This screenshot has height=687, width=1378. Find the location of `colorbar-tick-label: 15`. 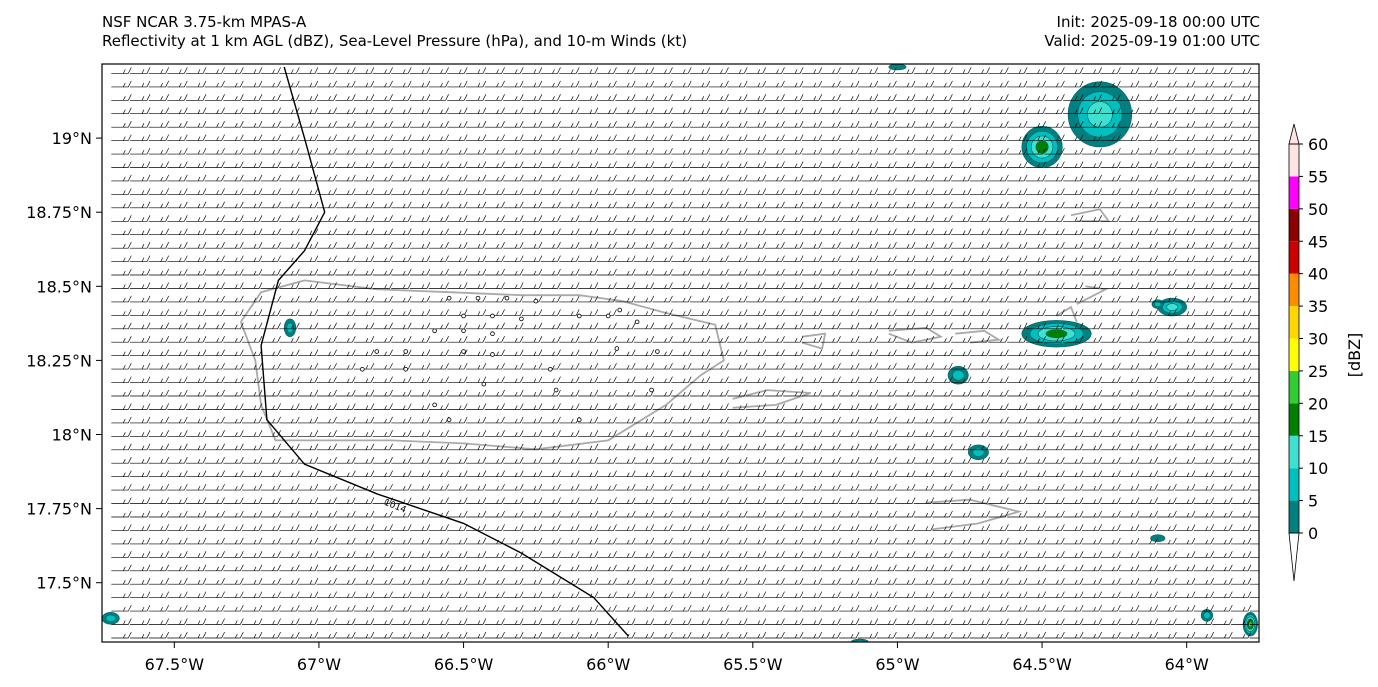

colorbar-tick-label: 15 is located at coordinates (1318, 436).